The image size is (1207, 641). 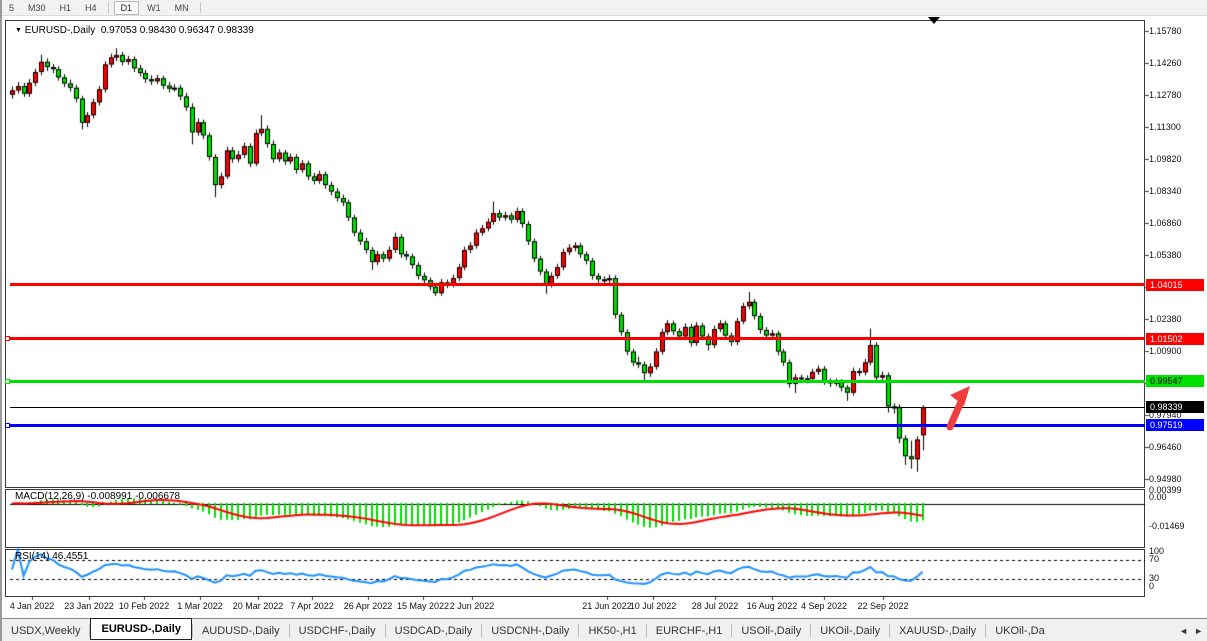 I want to click on legend-low: 0.96347, so click(x=196, y=30).